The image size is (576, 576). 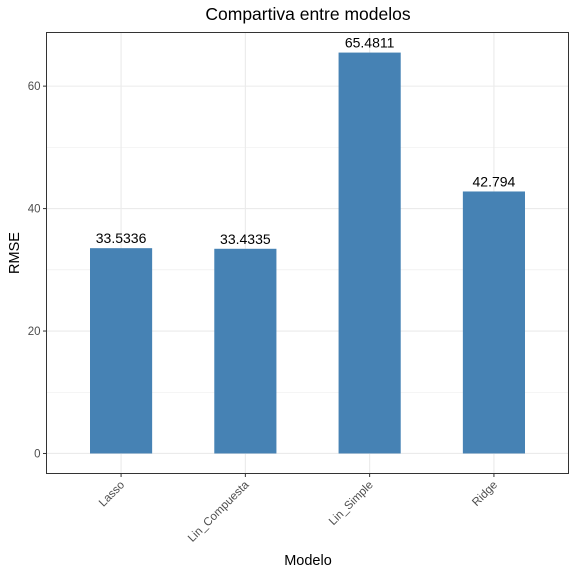 What do you see at coordinates (369, 253) in the screenshot?
I see `bar-lin-simple` at bounding box center [369, 253].